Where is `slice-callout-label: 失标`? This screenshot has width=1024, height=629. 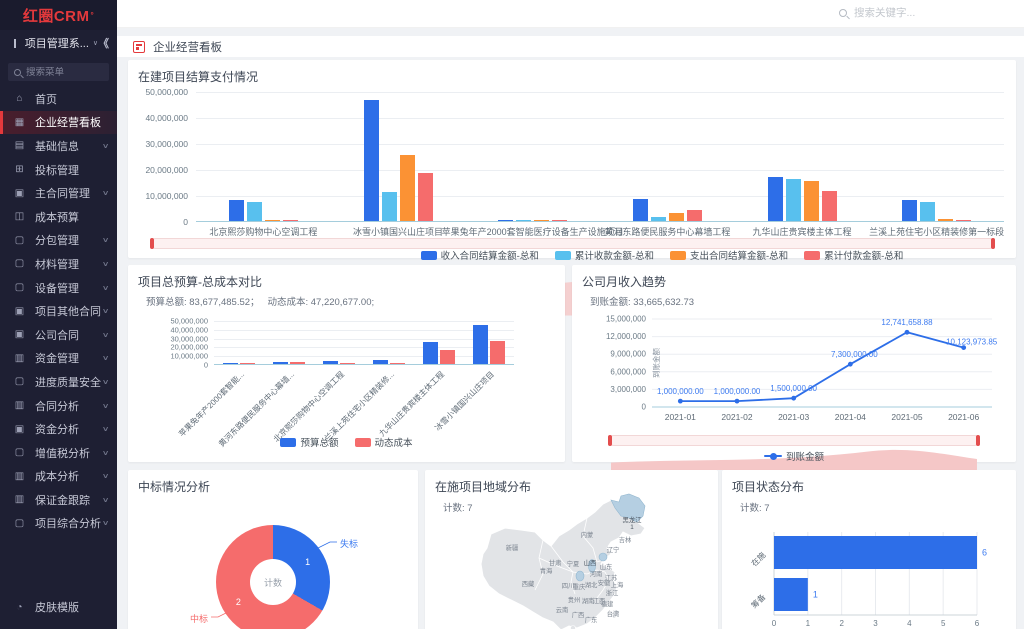 slice-callout-label: 失标 is located at coordinates (349, 544).